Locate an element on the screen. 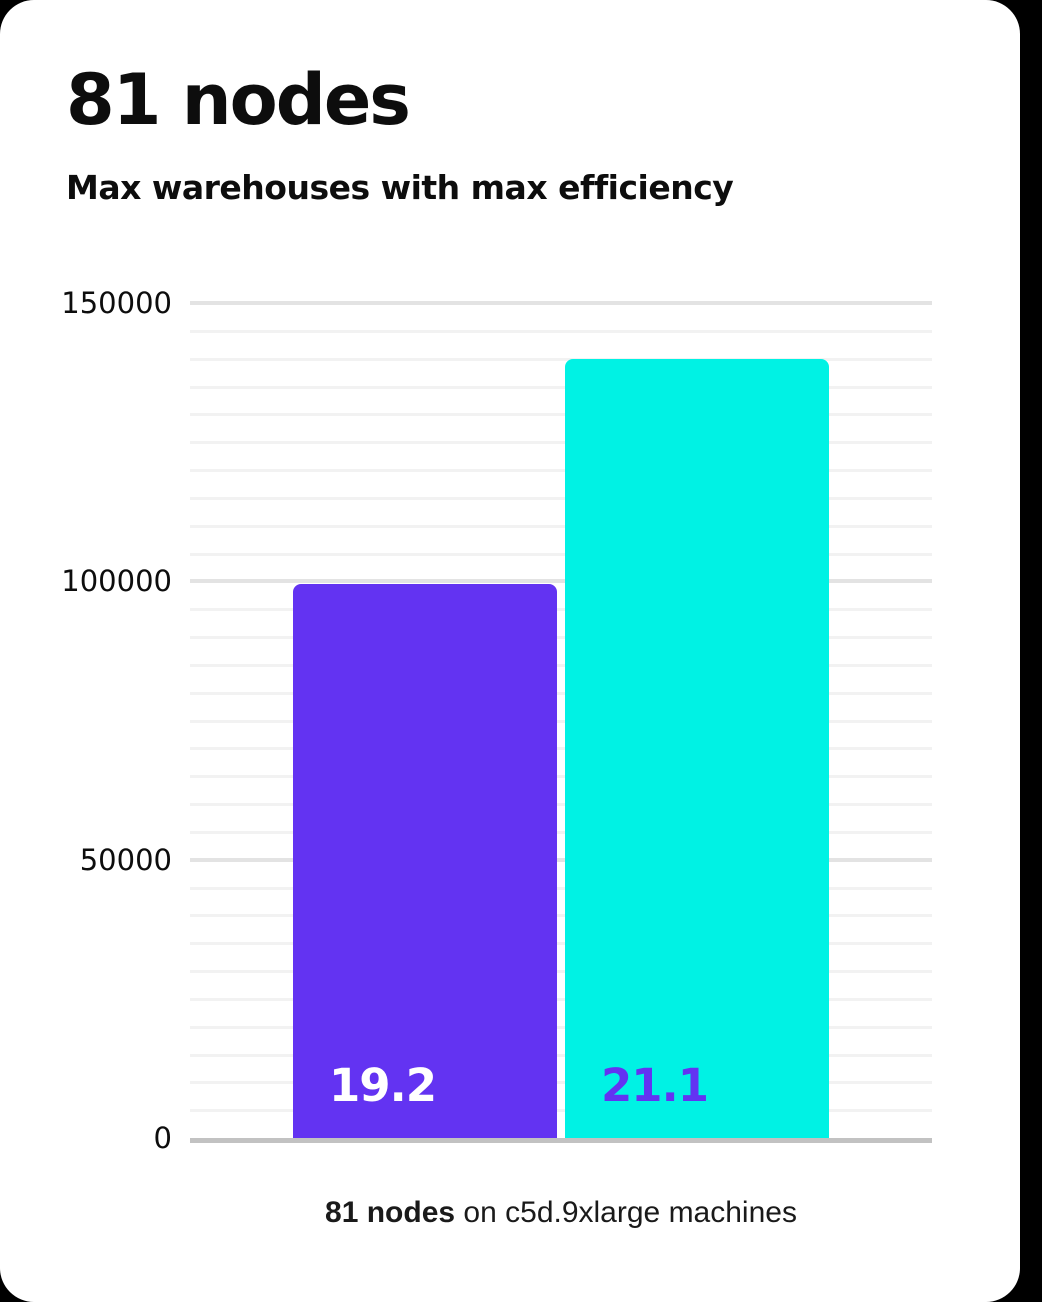  bar-value-label: 19.2 is located at coordinates (383, 1085).